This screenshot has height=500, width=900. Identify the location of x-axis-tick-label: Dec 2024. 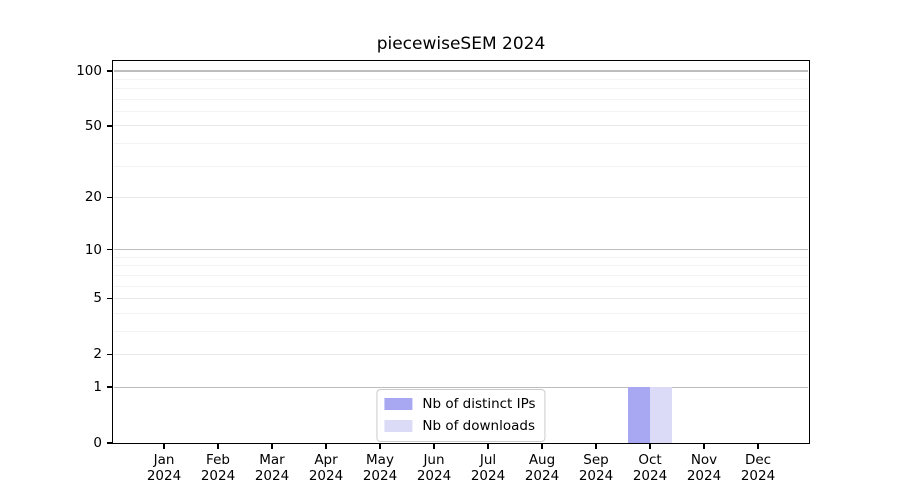
(758, 468).